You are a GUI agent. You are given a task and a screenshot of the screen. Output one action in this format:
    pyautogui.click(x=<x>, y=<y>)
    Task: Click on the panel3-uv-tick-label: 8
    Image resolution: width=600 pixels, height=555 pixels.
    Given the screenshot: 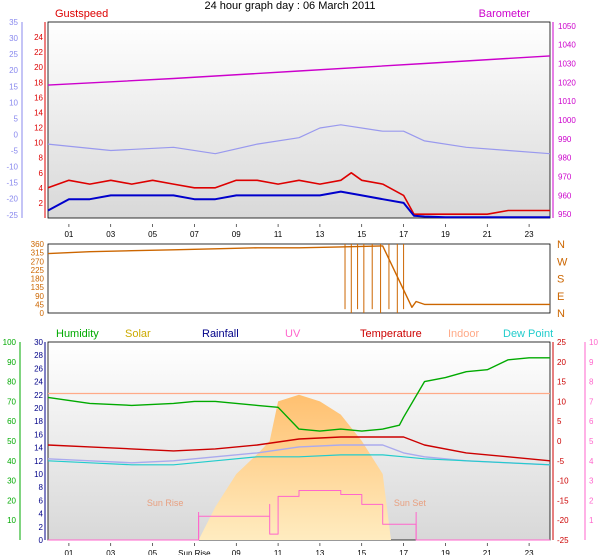 What is the action you would take?
    pyautogui.click(x=591, y=382)
    